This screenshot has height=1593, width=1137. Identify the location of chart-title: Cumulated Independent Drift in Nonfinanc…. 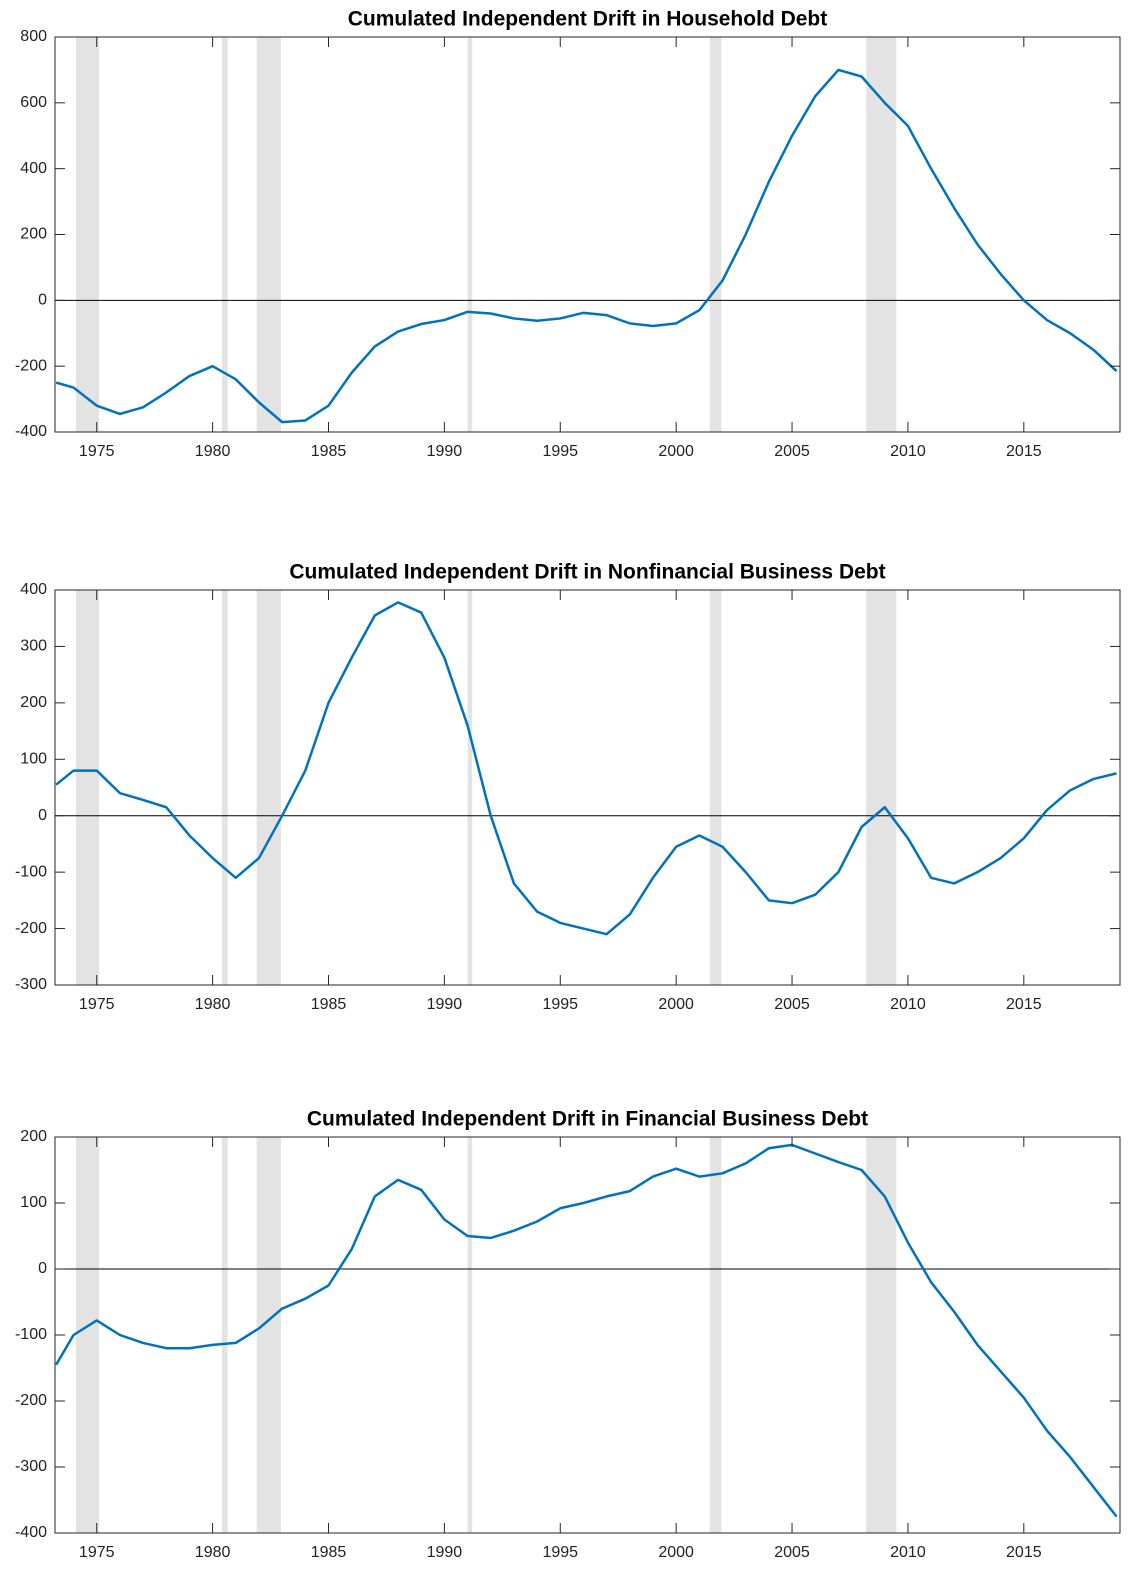
(587, 572).